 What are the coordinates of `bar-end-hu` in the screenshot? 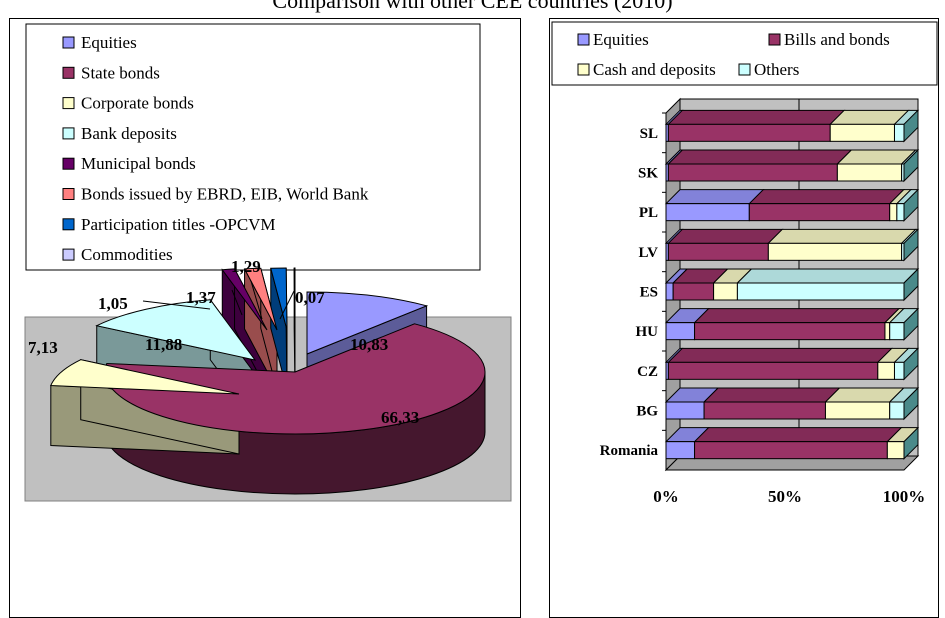 It's located at (911, 324).